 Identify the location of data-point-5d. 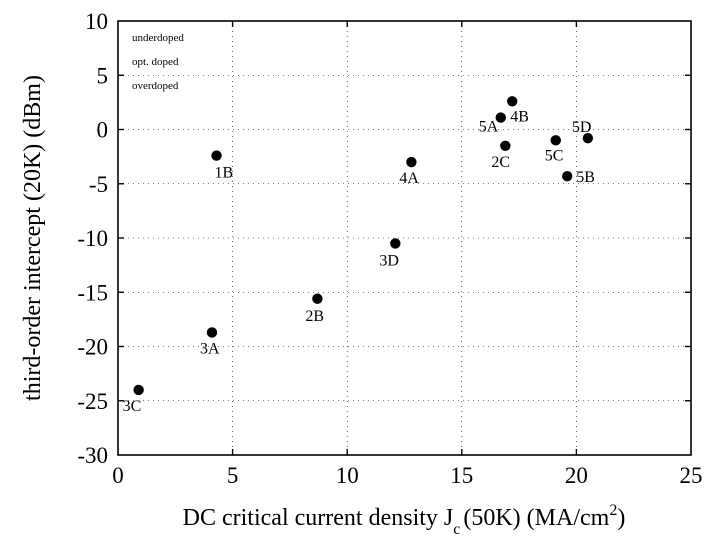
(588, 138).